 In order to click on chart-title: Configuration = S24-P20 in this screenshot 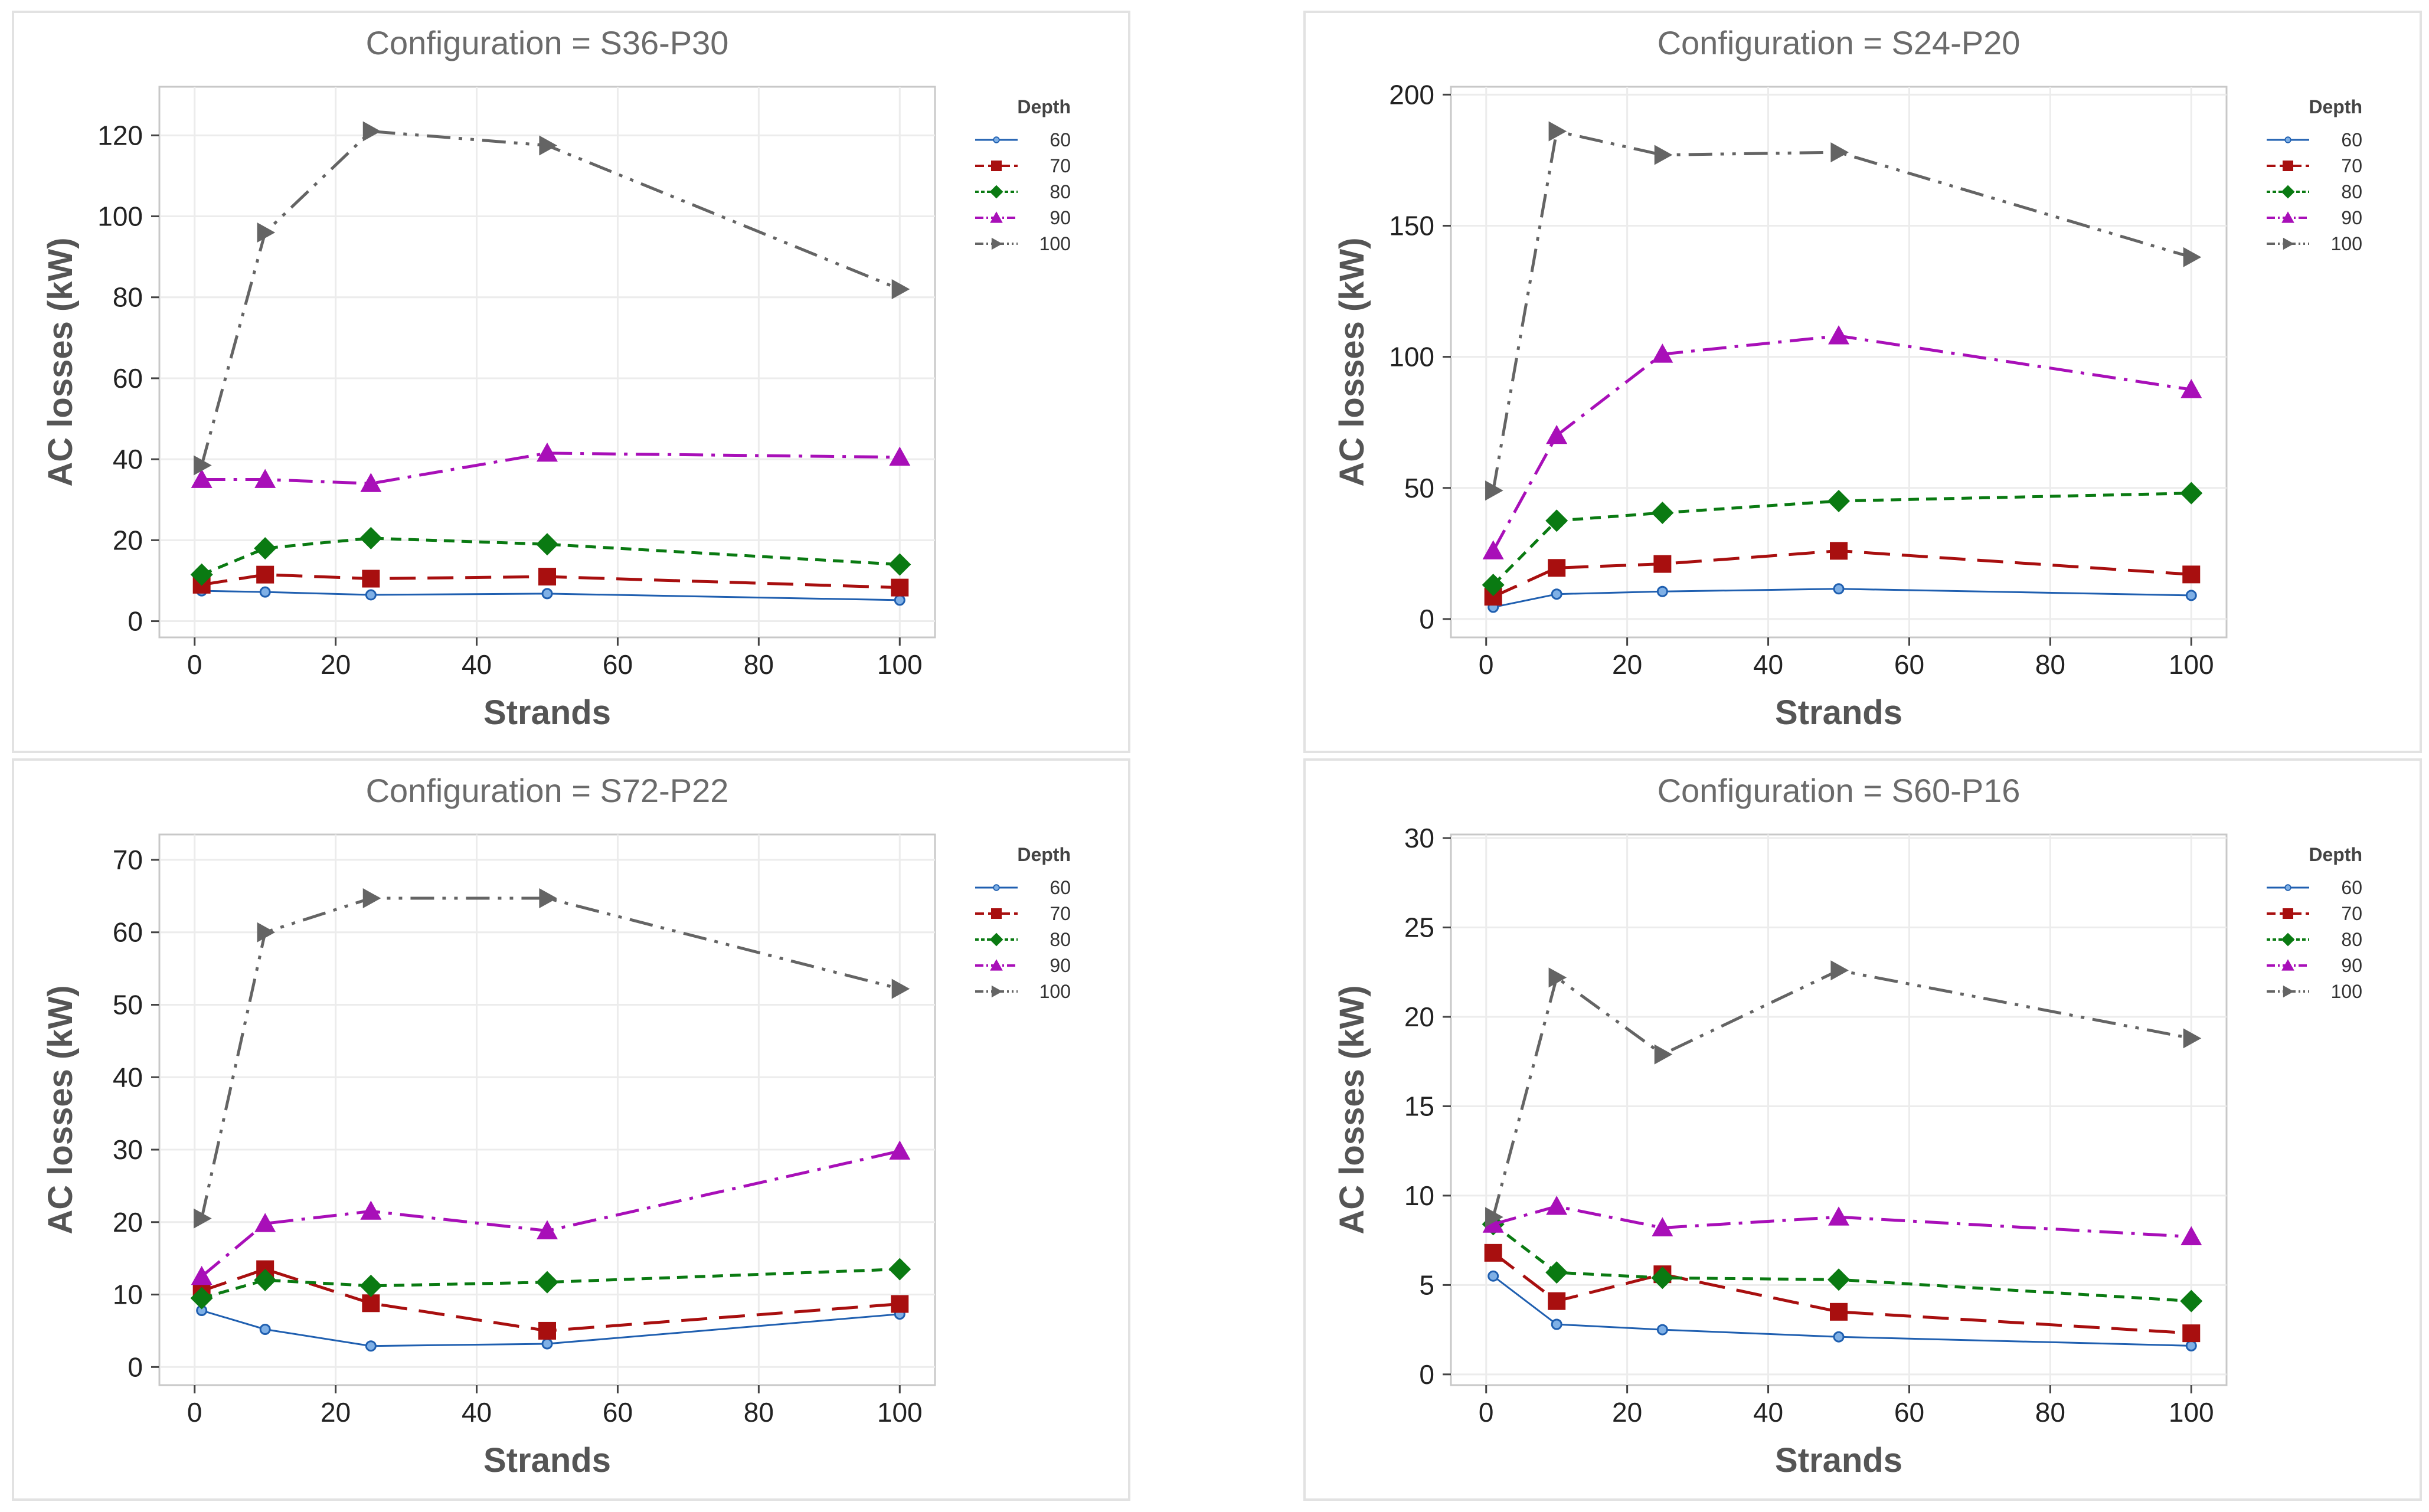, I will do `click(1840, 42)`.